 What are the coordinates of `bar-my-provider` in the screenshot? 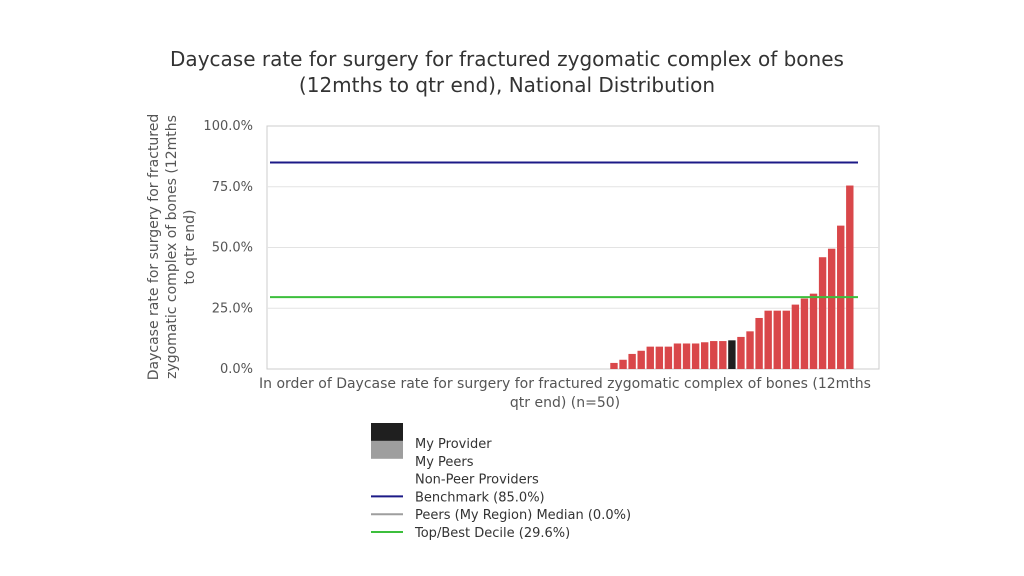 It's located at (732, 354).